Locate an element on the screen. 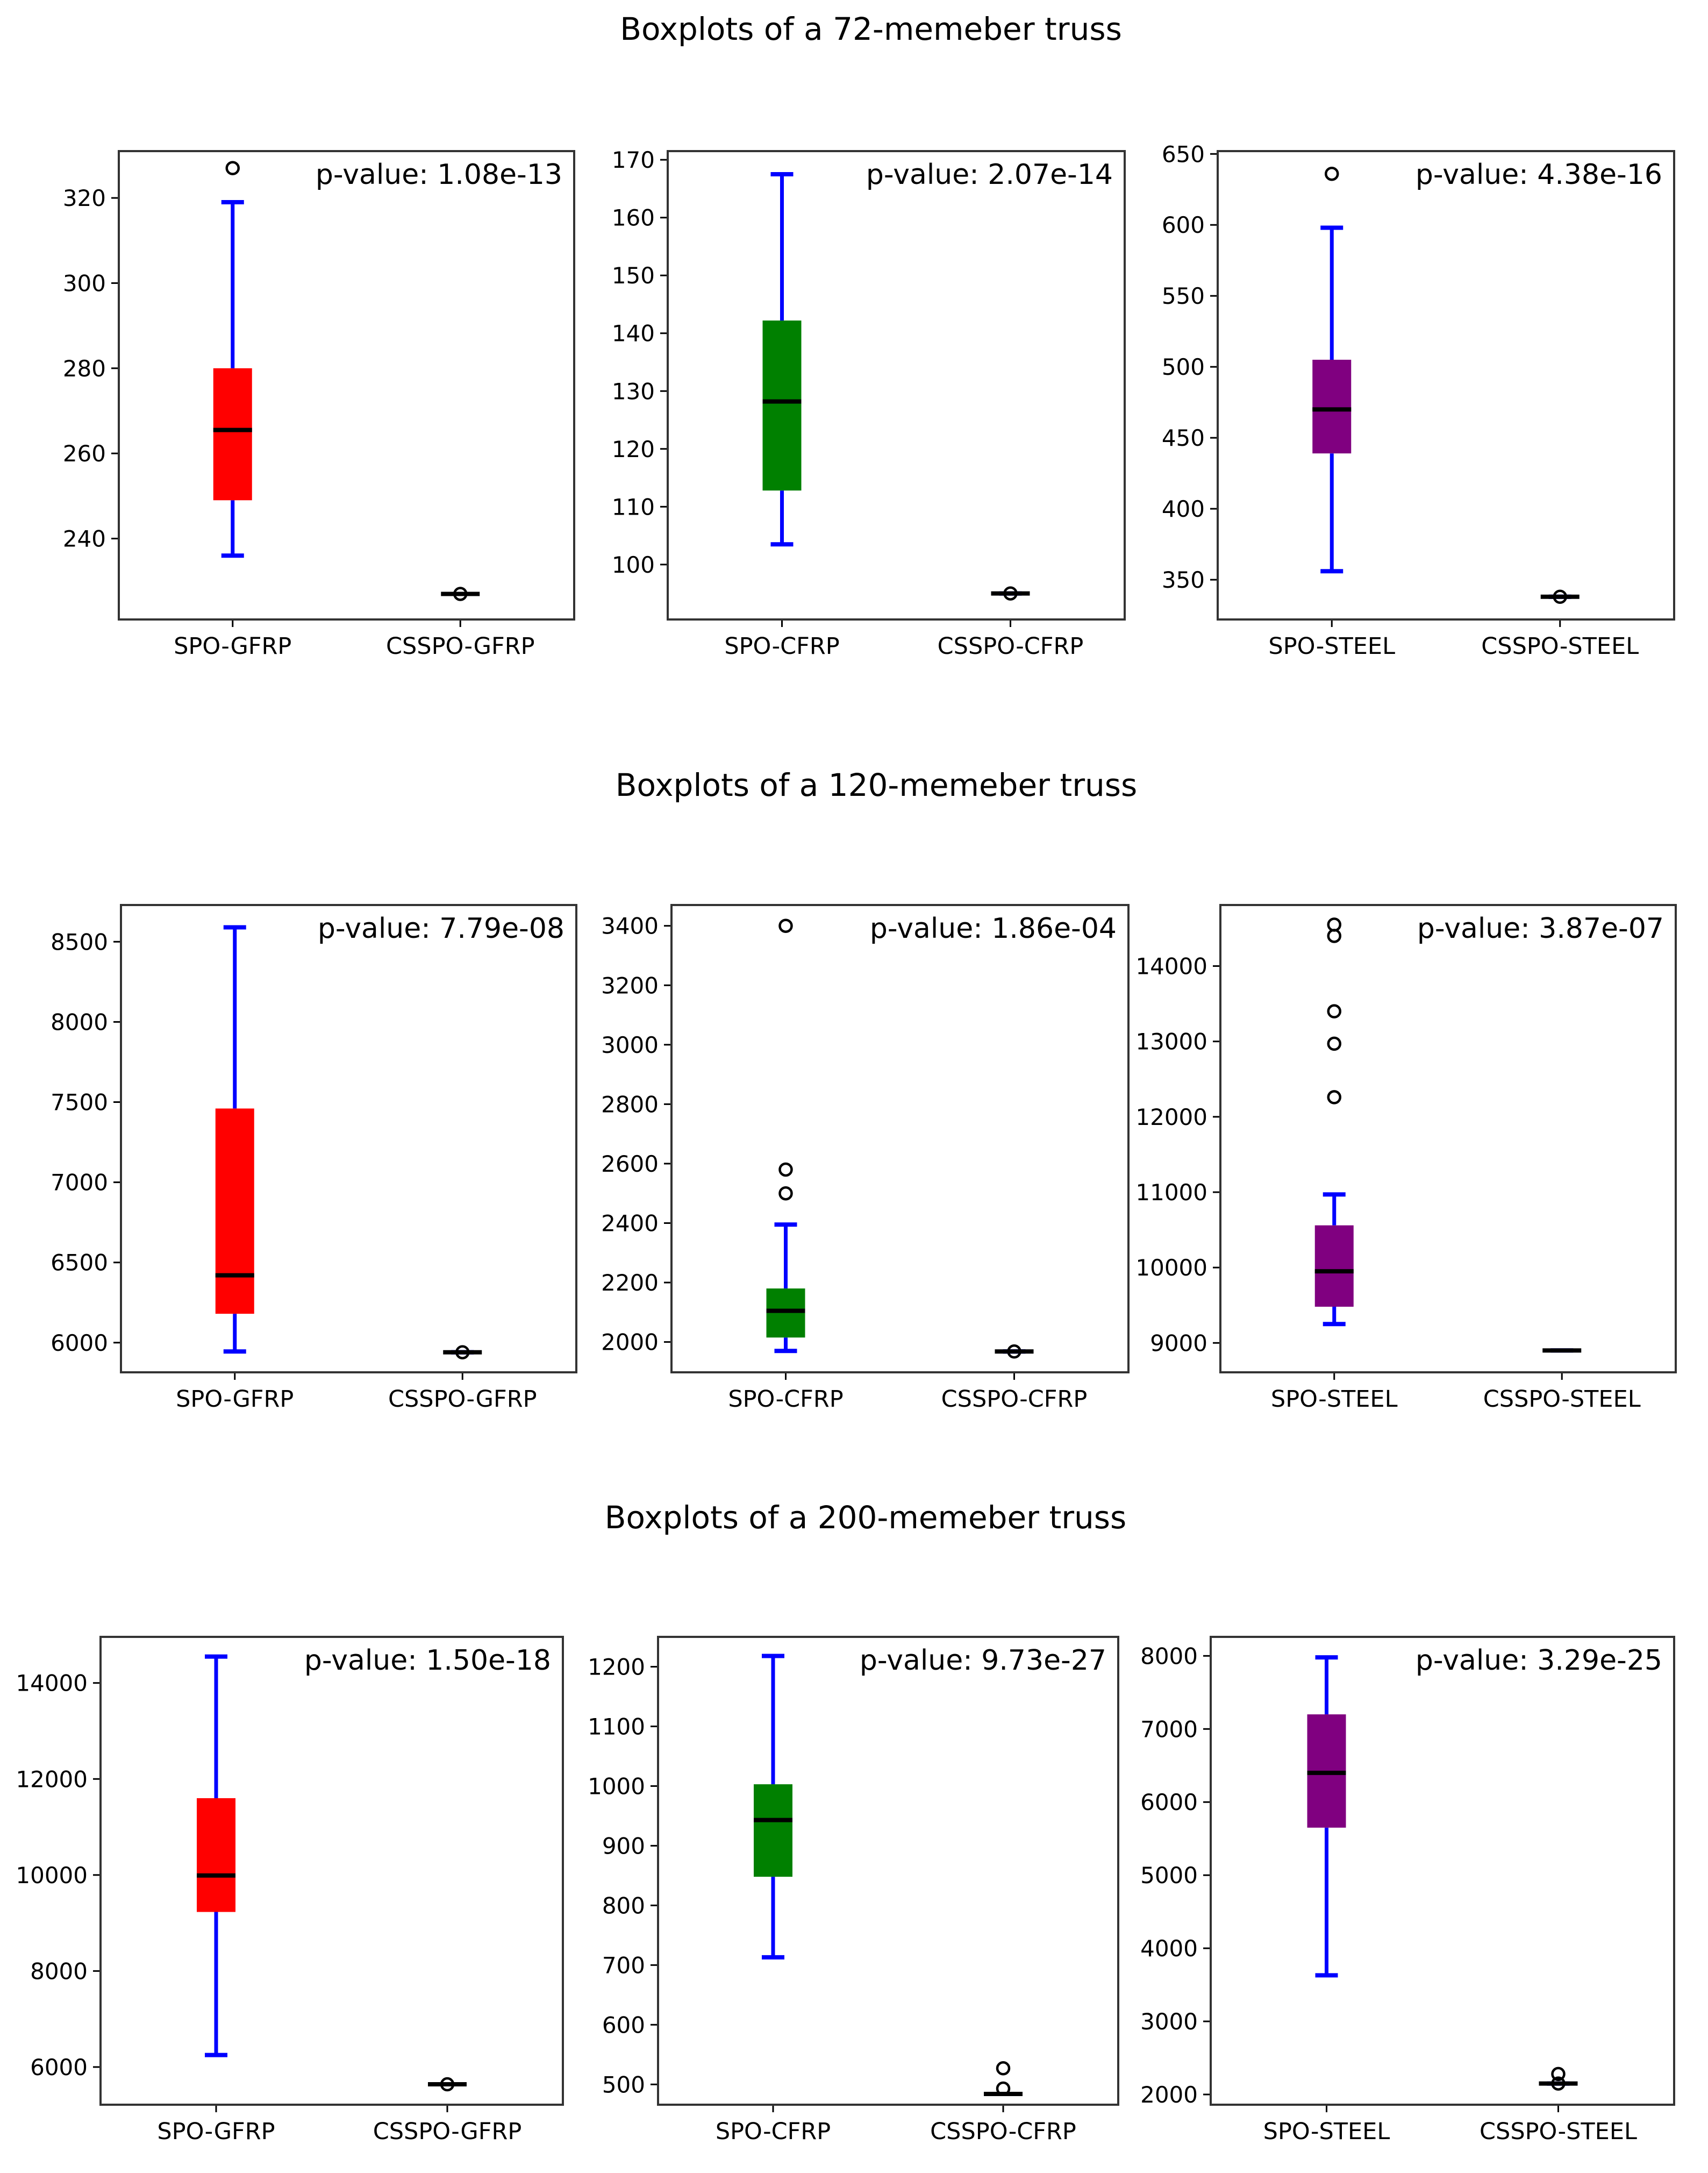  y-tick-label: 2200 is located at coordinates (630, 1283).